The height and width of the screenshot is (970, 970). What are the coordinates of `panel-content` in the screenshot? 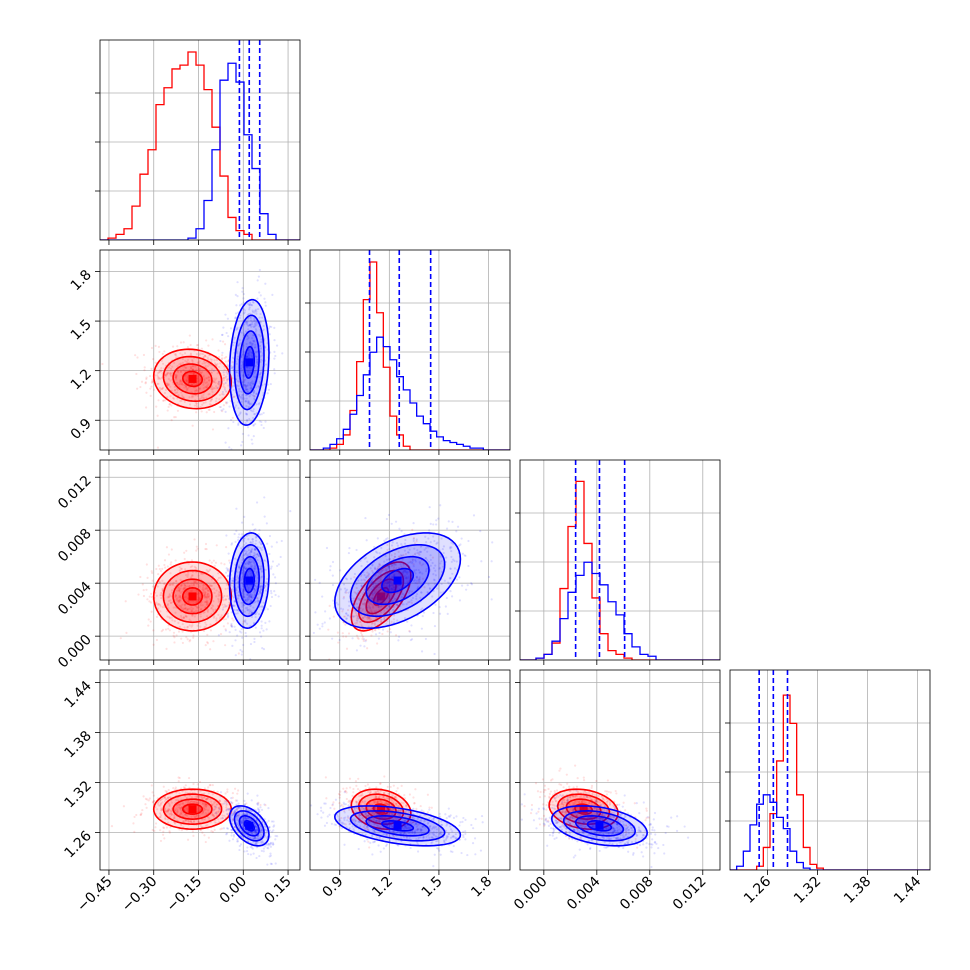 It's located at (194, 821).